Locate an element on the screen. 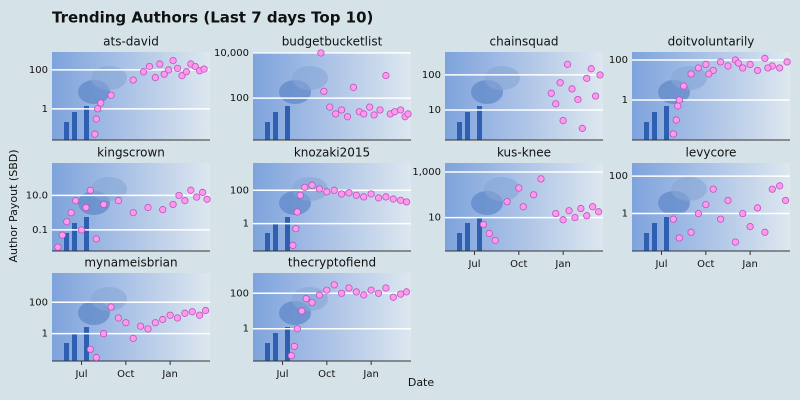 The width and height of the screenshot is (800, 400). panel-title: levycore is located at coordinates (711, 153).